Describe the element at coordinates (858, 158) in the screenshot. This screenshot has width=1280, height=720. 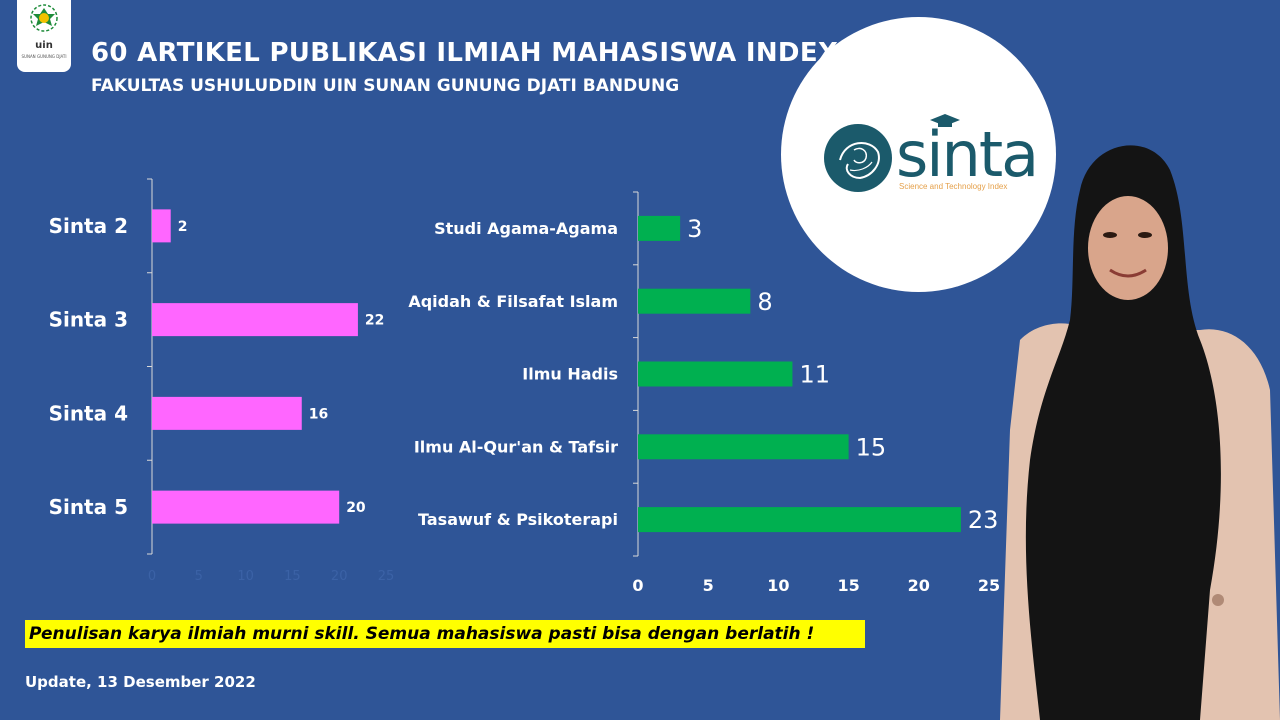
I see `sinta-emblem-icon` at that location.